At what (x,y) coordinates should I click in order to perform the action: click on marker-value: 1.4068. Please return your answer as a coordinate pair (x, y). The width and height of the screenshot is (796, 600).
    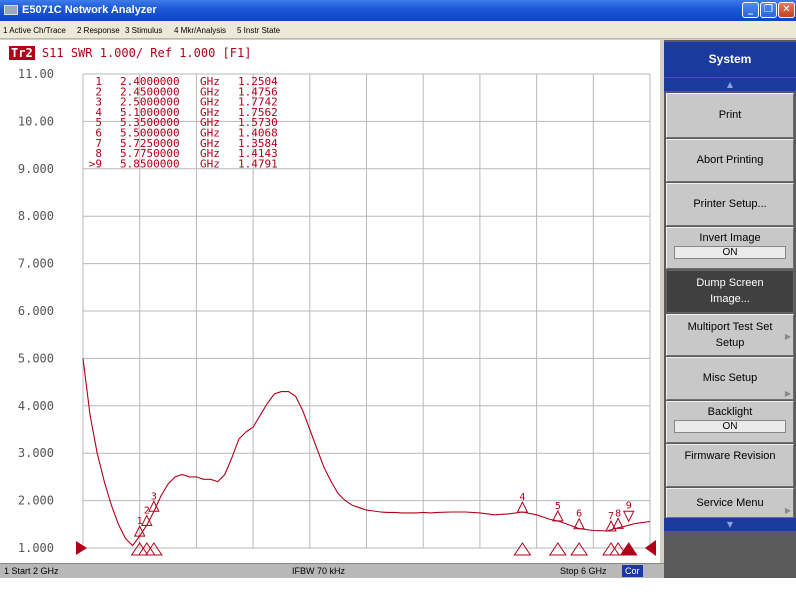
    Looking at the image, I should click on (258, 133).